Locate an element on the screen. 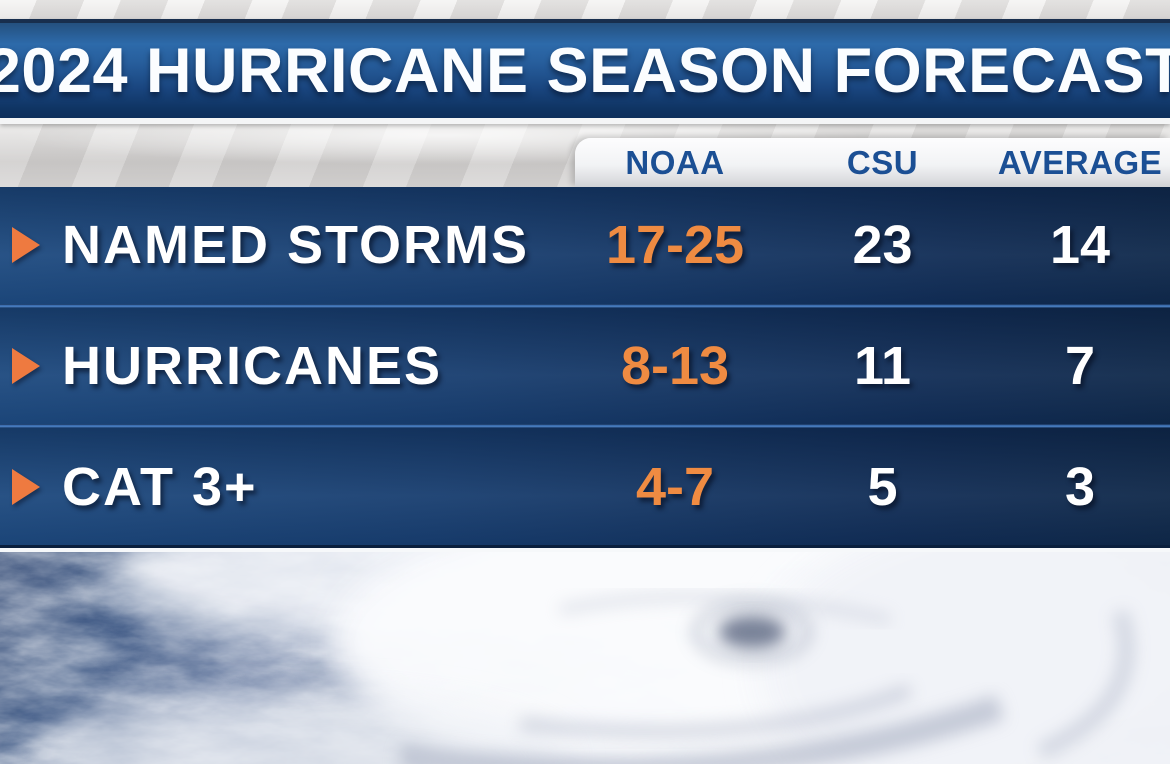 The height and width of the screenshot is (764, 1170). row-label-cell: CAT 3+ is located at coordinates (287, 487).